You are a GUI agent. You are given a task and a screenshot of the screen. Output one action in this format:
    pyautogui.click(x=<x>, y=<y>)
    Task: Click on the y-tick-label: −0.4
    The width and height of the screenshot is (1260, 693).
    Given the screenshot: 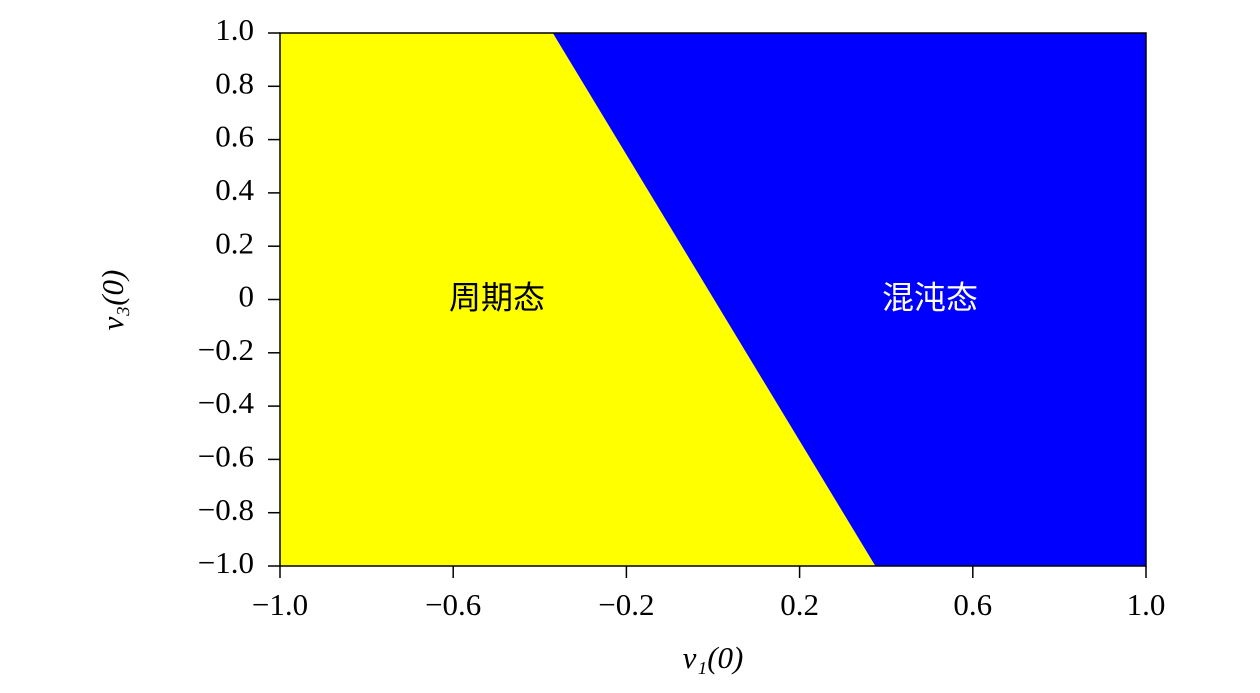 What is the action you would take?
    pyautogui.click(x=226, y=402)
    